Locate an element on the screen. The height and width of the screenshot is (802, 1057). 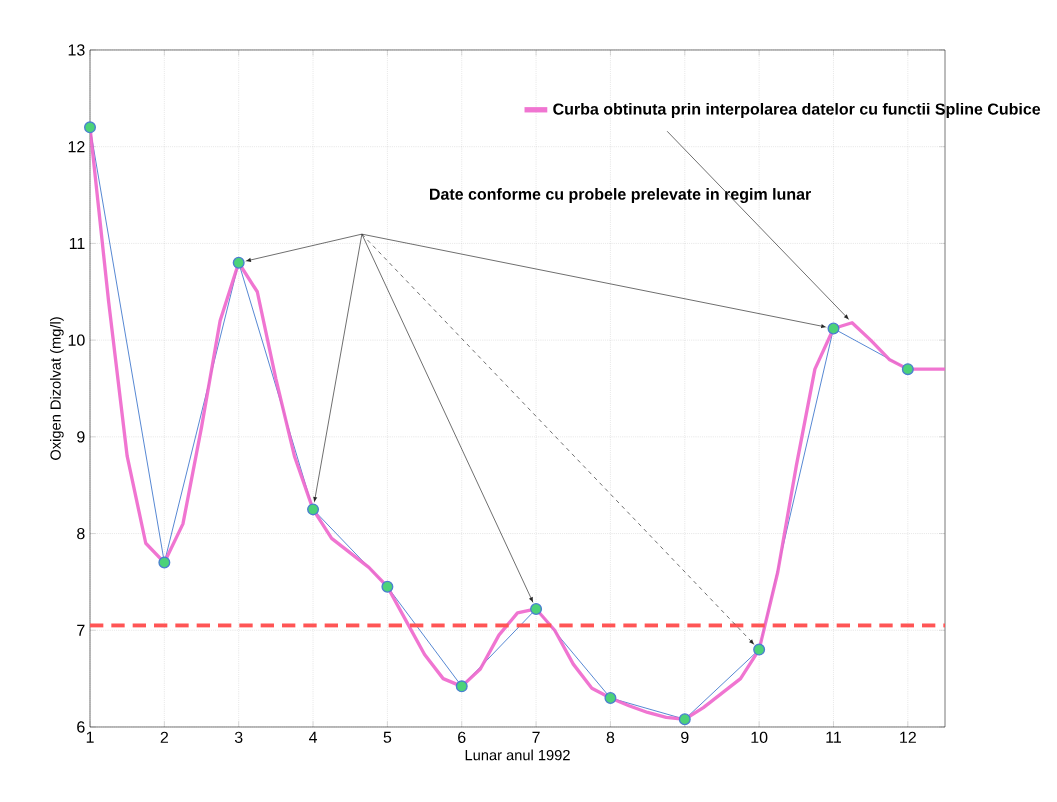
x-axis-title: Lunar anul 1992 is located at coordinates (517, 755).